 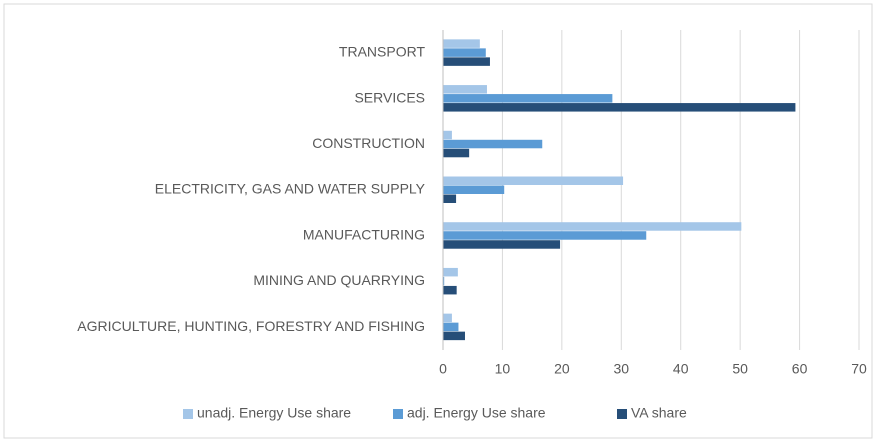 I want to click on legend-label: adj. Energy Use share, so click(x=476, y=413).